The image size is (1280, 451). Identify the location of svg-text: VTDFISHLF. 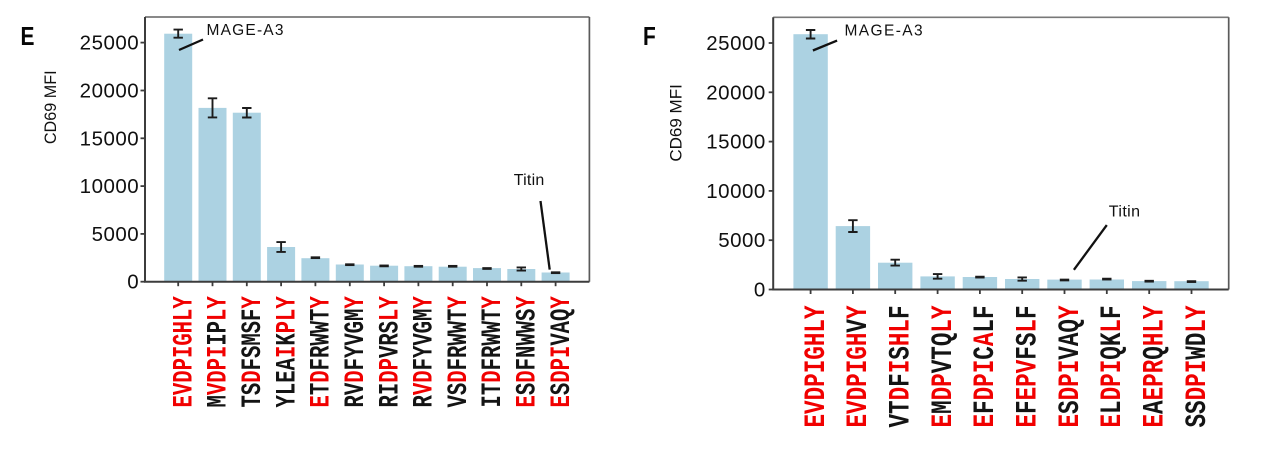
(901, 366).